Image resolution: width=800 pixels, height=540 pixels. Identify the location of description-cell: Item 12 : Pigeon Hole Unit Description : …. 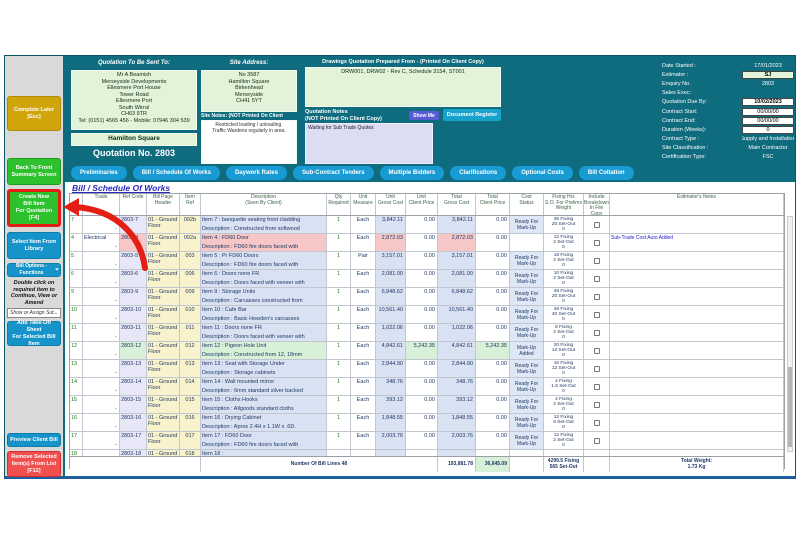
(264, 350).